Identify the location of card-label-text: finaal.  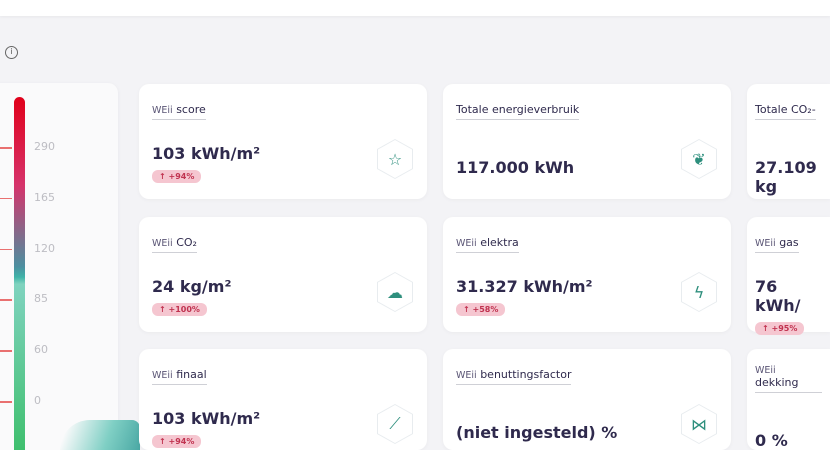
(191, 374).